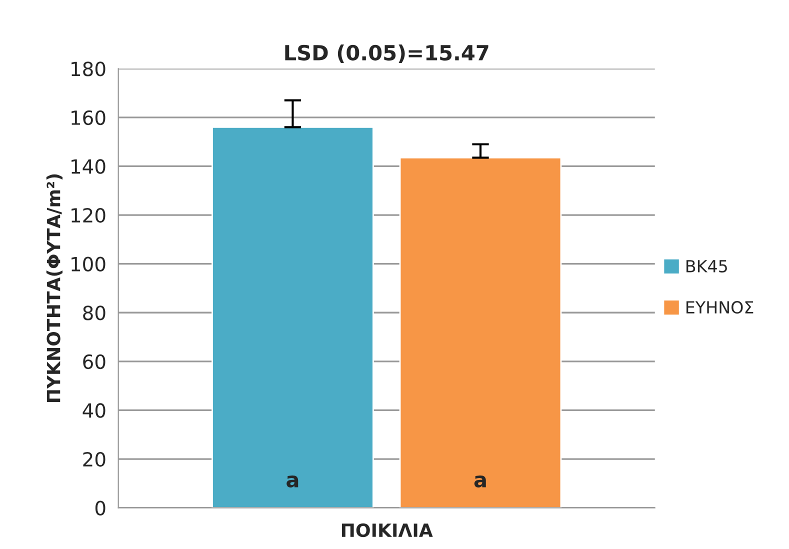  Describe the element at coordinates (100, 508) in the screenshot. I see `y-tick-label: 0` at that location.